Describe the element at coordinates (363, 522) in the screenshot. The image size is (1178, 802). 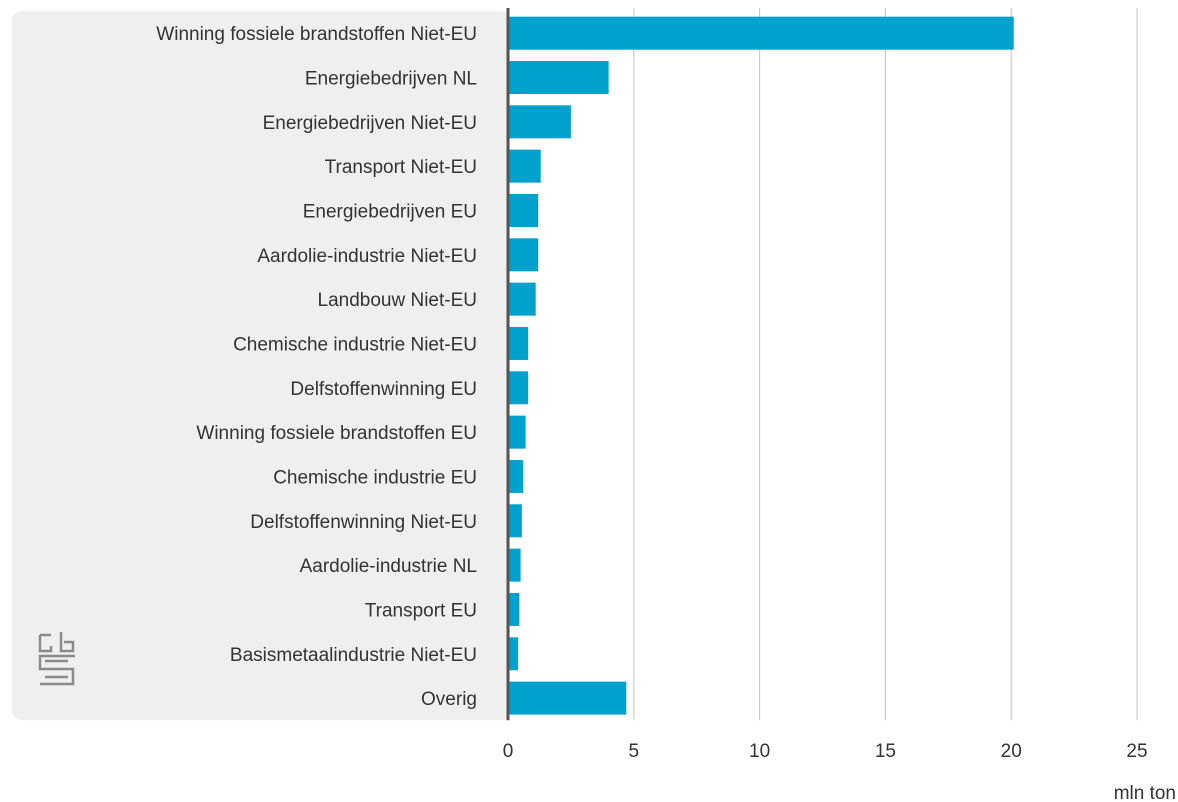
I see `category-label: Delfstoffenwinning Niet-EU` at that location.